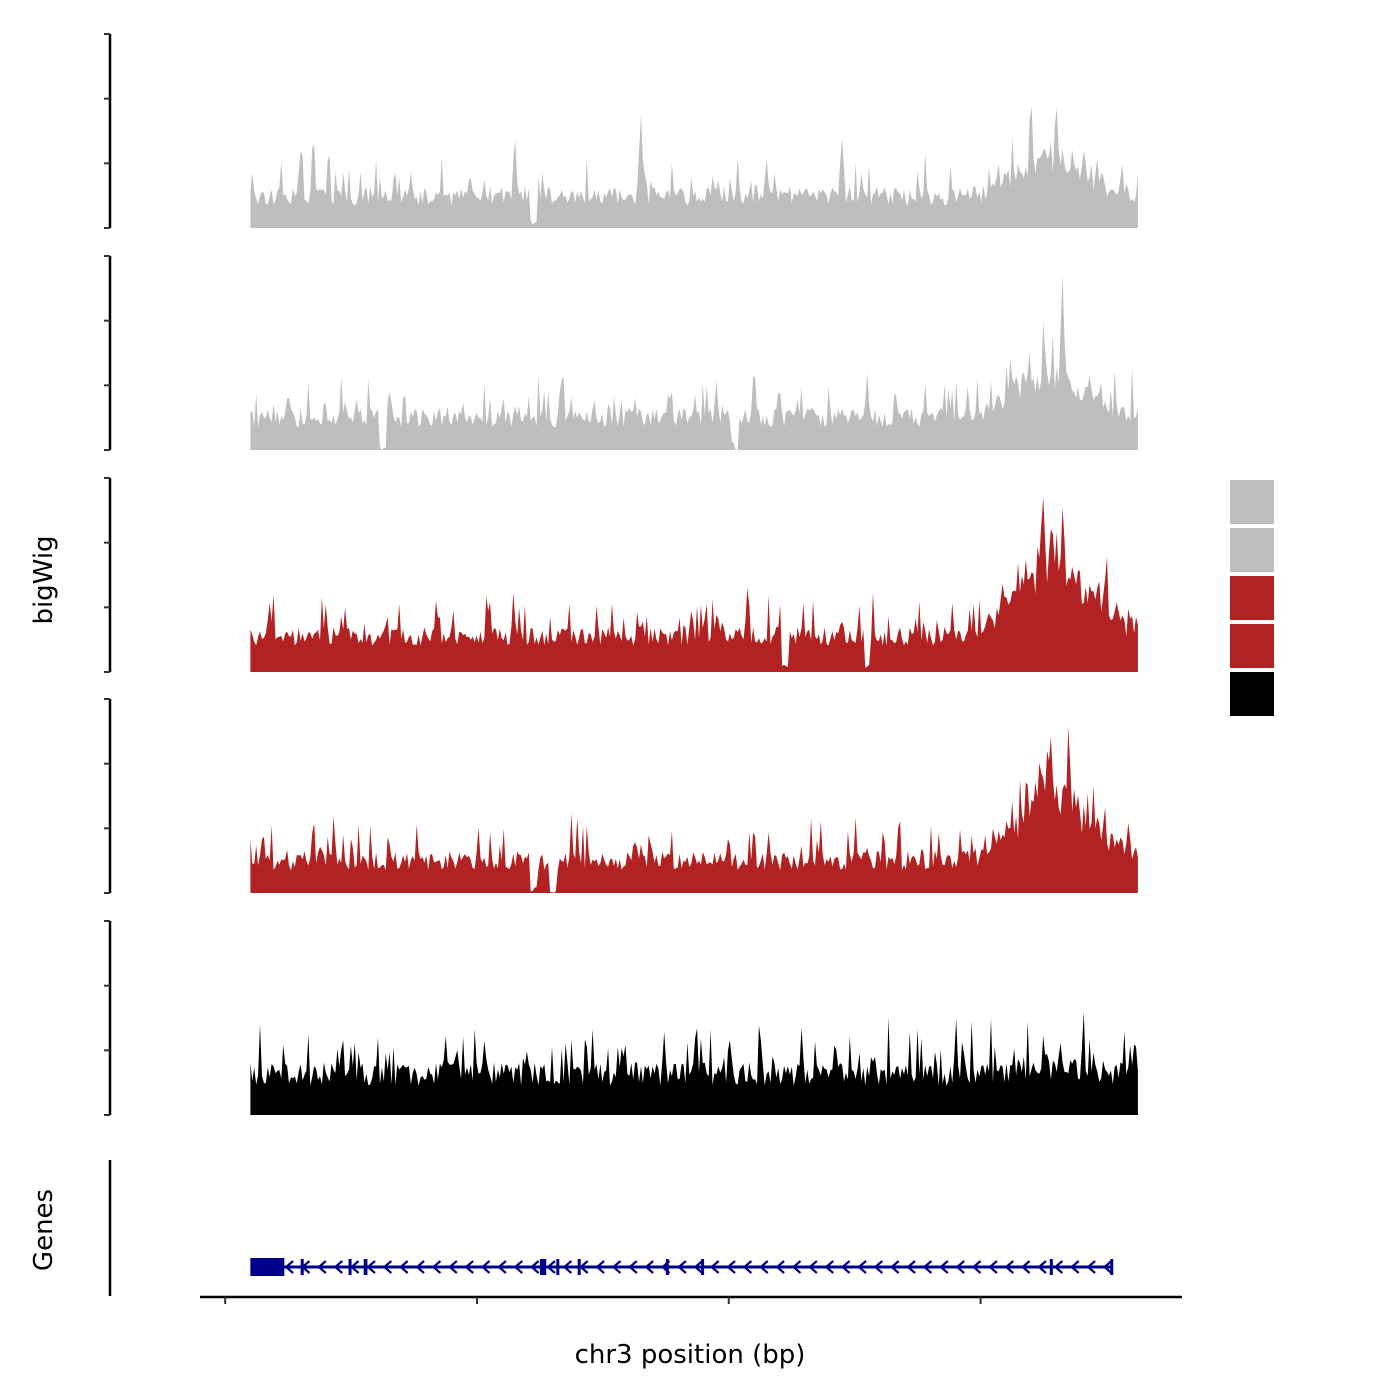 The image size is (1400, 1400). Describe the element at coordinates (694, 584) in the screenshot. I see `signal-area-ko1` at that location.